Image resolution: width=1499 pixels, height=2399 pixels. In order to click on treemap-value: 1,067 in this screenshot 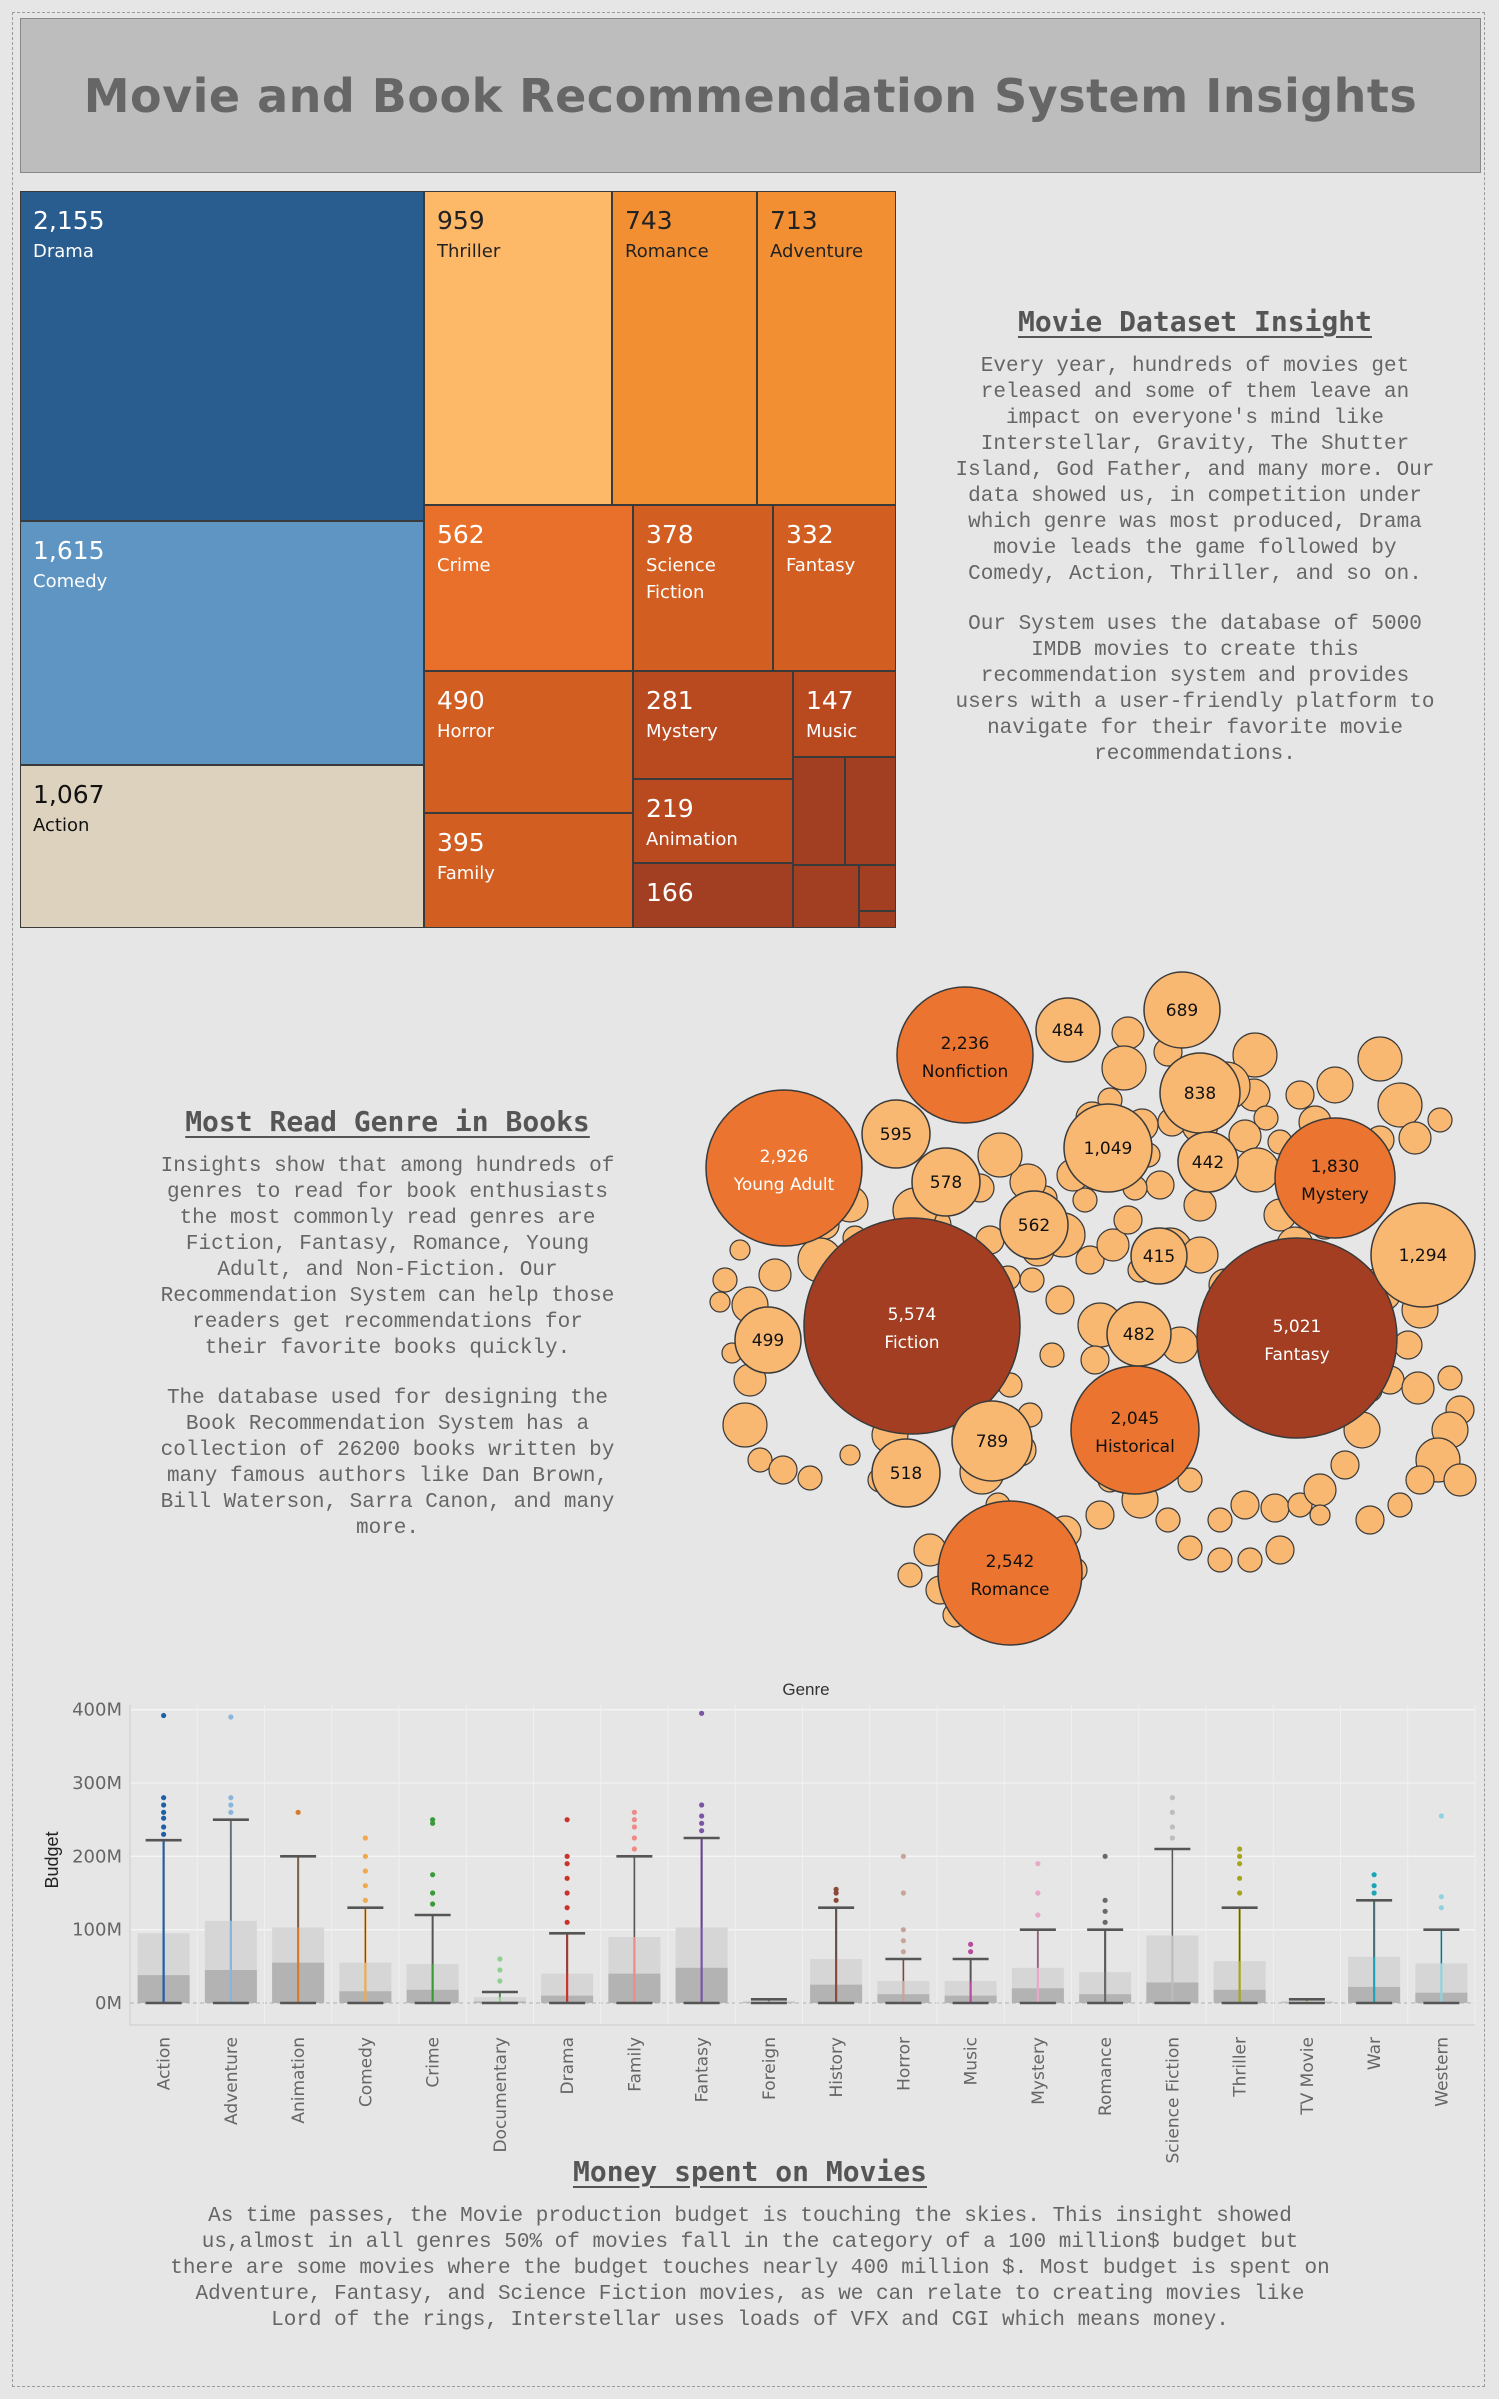, I will do `click(69, 794)`.